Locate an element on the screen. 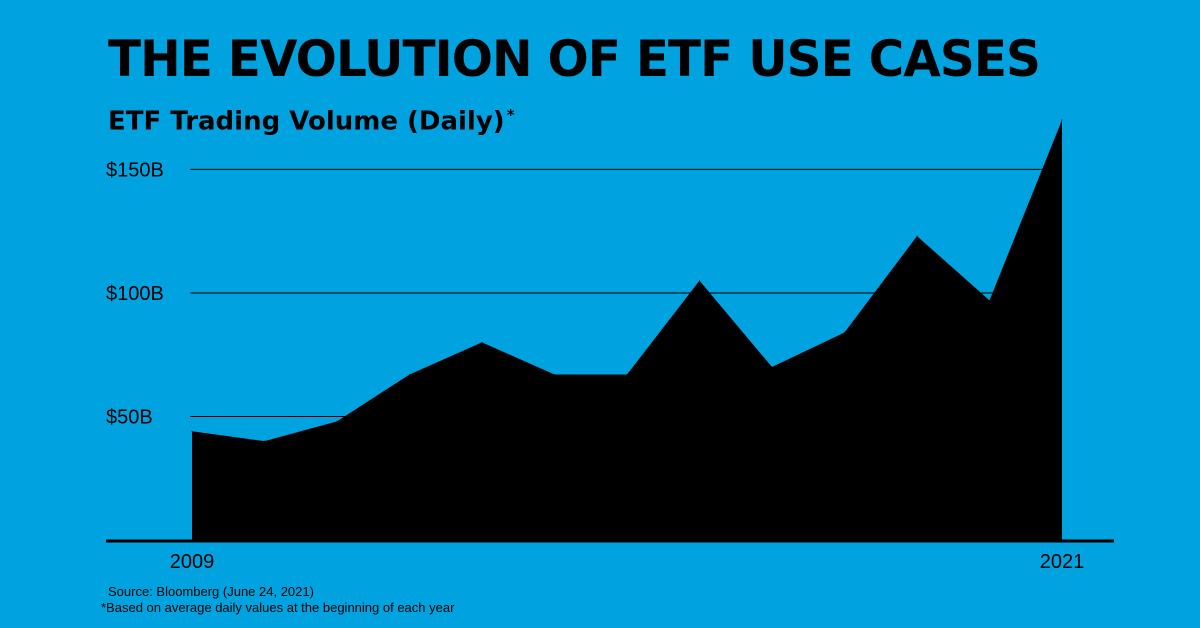  subtitle-text: ETF Trading Volume (Daily) is located at coordinates (306, 121).